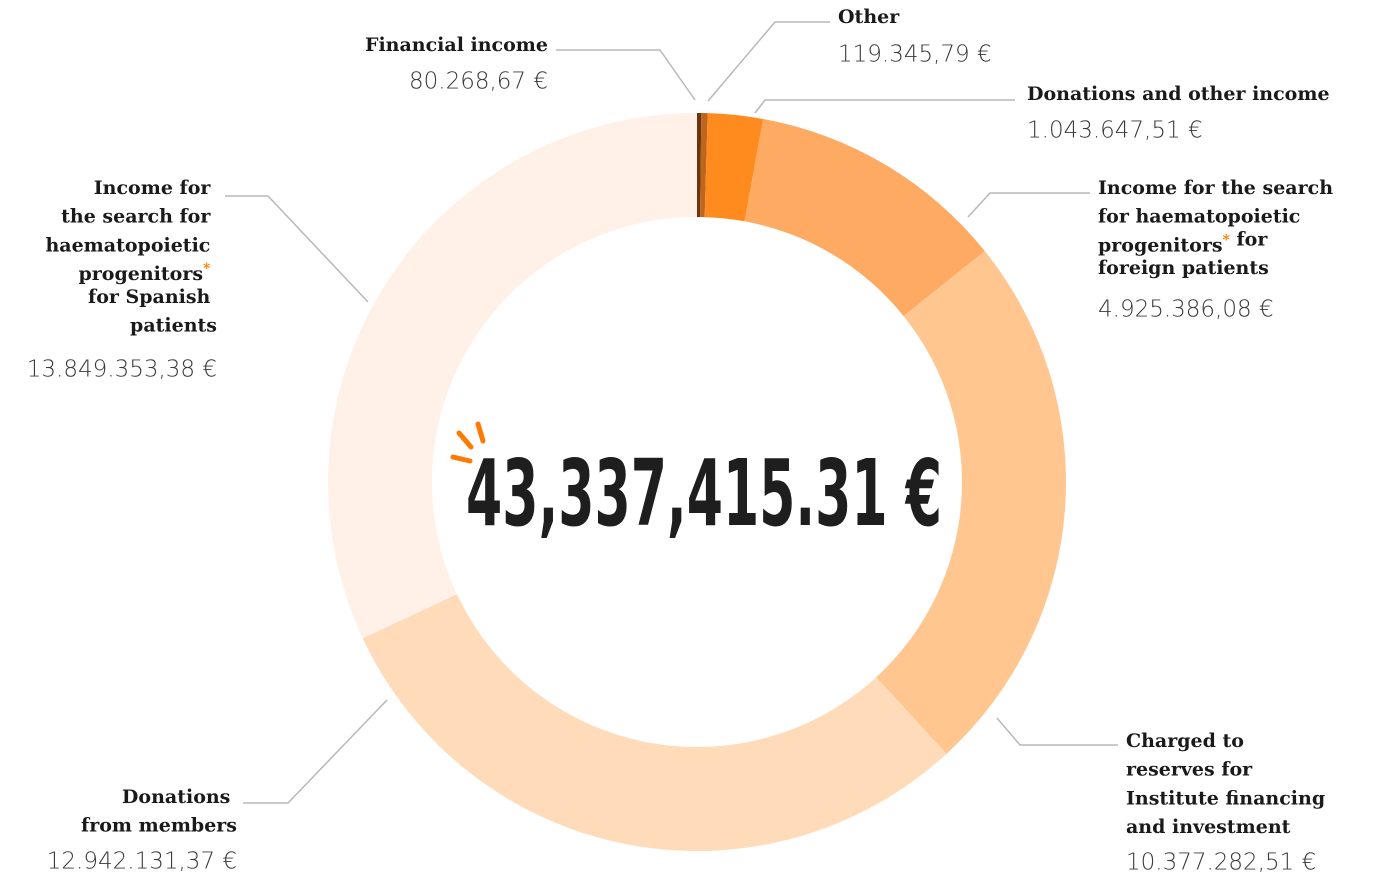 The image size is (1389, 879). I want to click on category-label: Financial income, so click(456, 45).